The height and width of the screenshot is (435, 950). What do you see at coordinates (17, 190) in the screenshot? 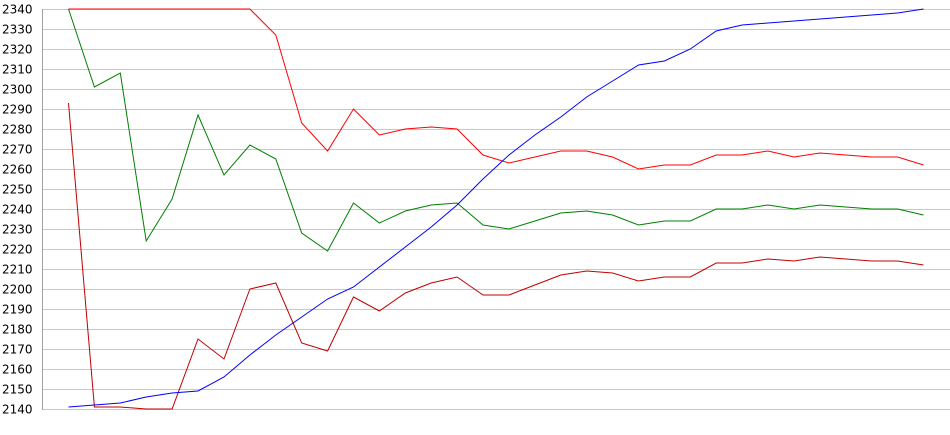
I see `y-tick-label: 2250` at bounding box center [17, 190].